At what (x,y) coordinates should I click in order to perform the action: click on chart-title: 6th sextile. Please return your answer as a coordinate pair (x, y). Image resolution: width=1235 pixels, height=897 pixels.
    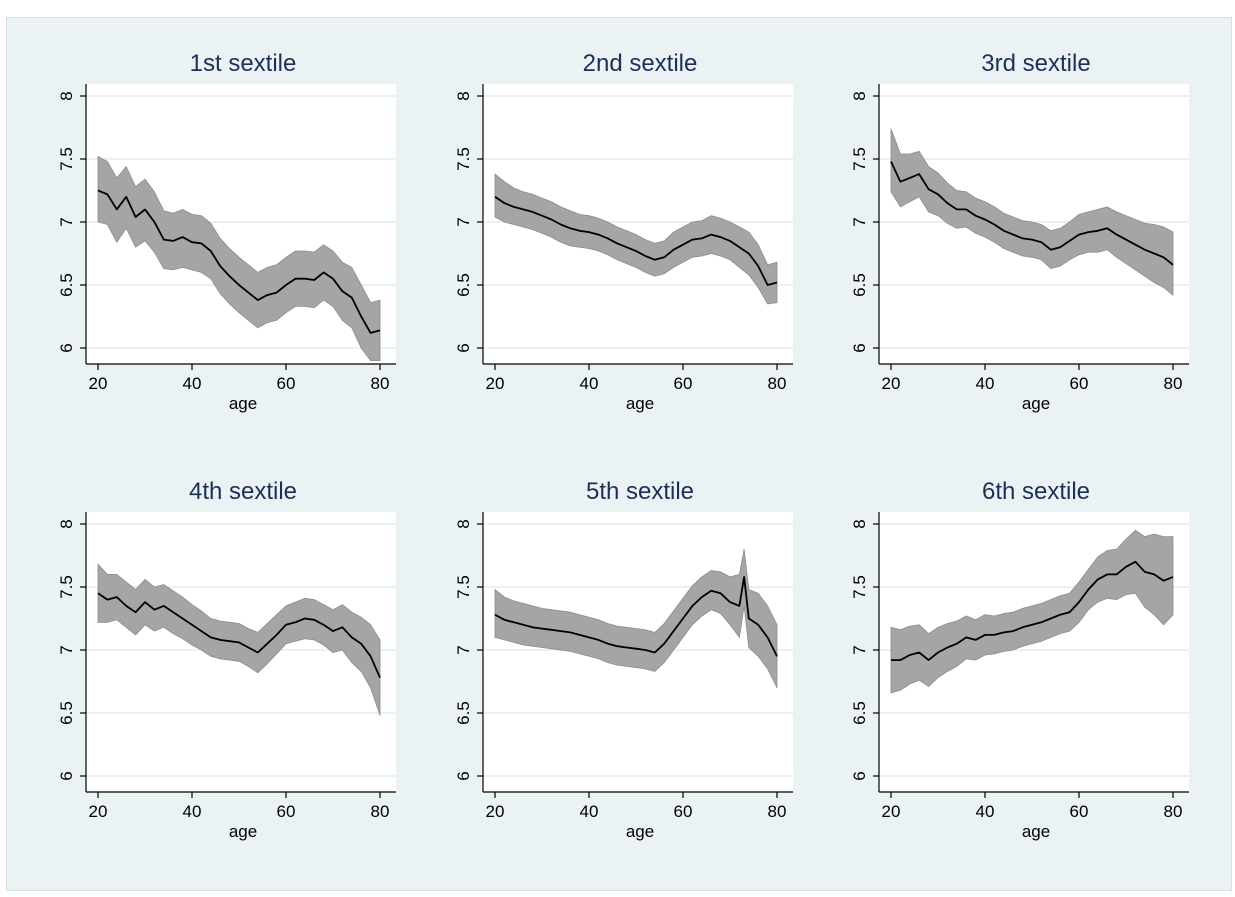
    Looking at the image, I should click on (1036, 491).